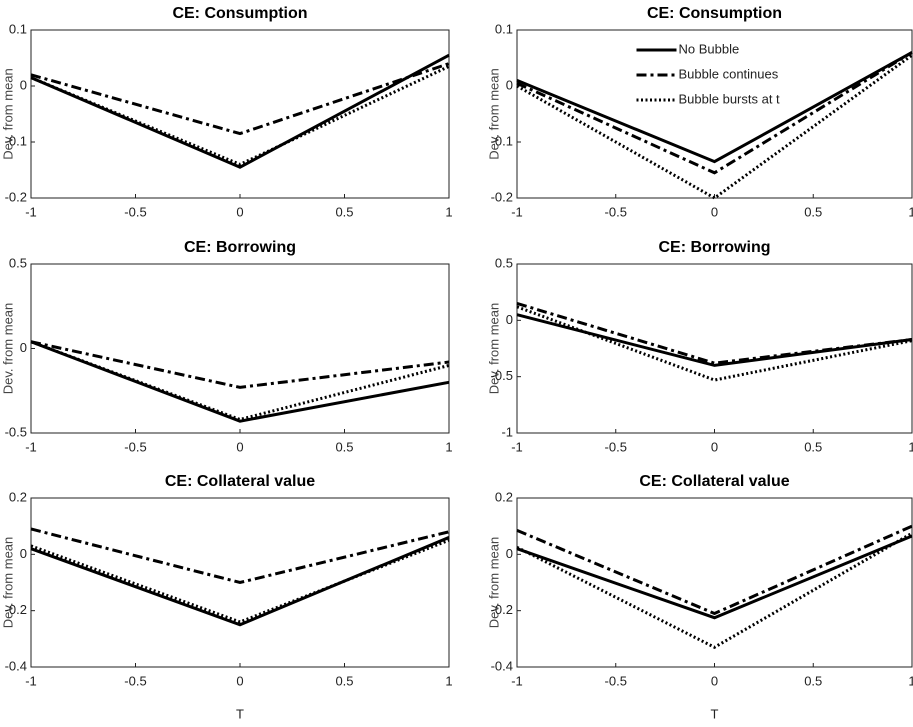 This screenshot has width=913, height=727. Describe the element at coordinates (729, 73) in the screenshot. I see `legend-label: Bubble continues` at that location.